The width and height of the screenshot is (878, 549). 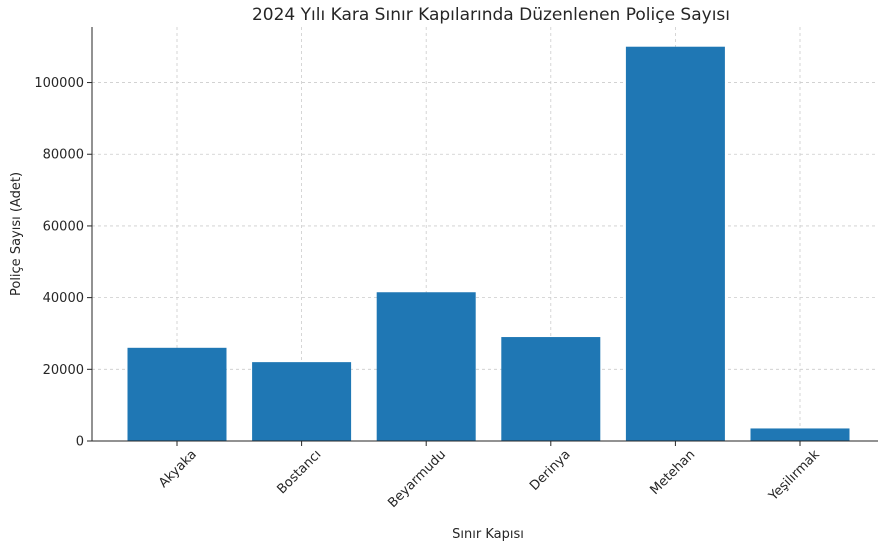 What do you see at coordinates (302, 401) in the screenshot?
I see `bar-bostancı` at bounding box center [302, 401].